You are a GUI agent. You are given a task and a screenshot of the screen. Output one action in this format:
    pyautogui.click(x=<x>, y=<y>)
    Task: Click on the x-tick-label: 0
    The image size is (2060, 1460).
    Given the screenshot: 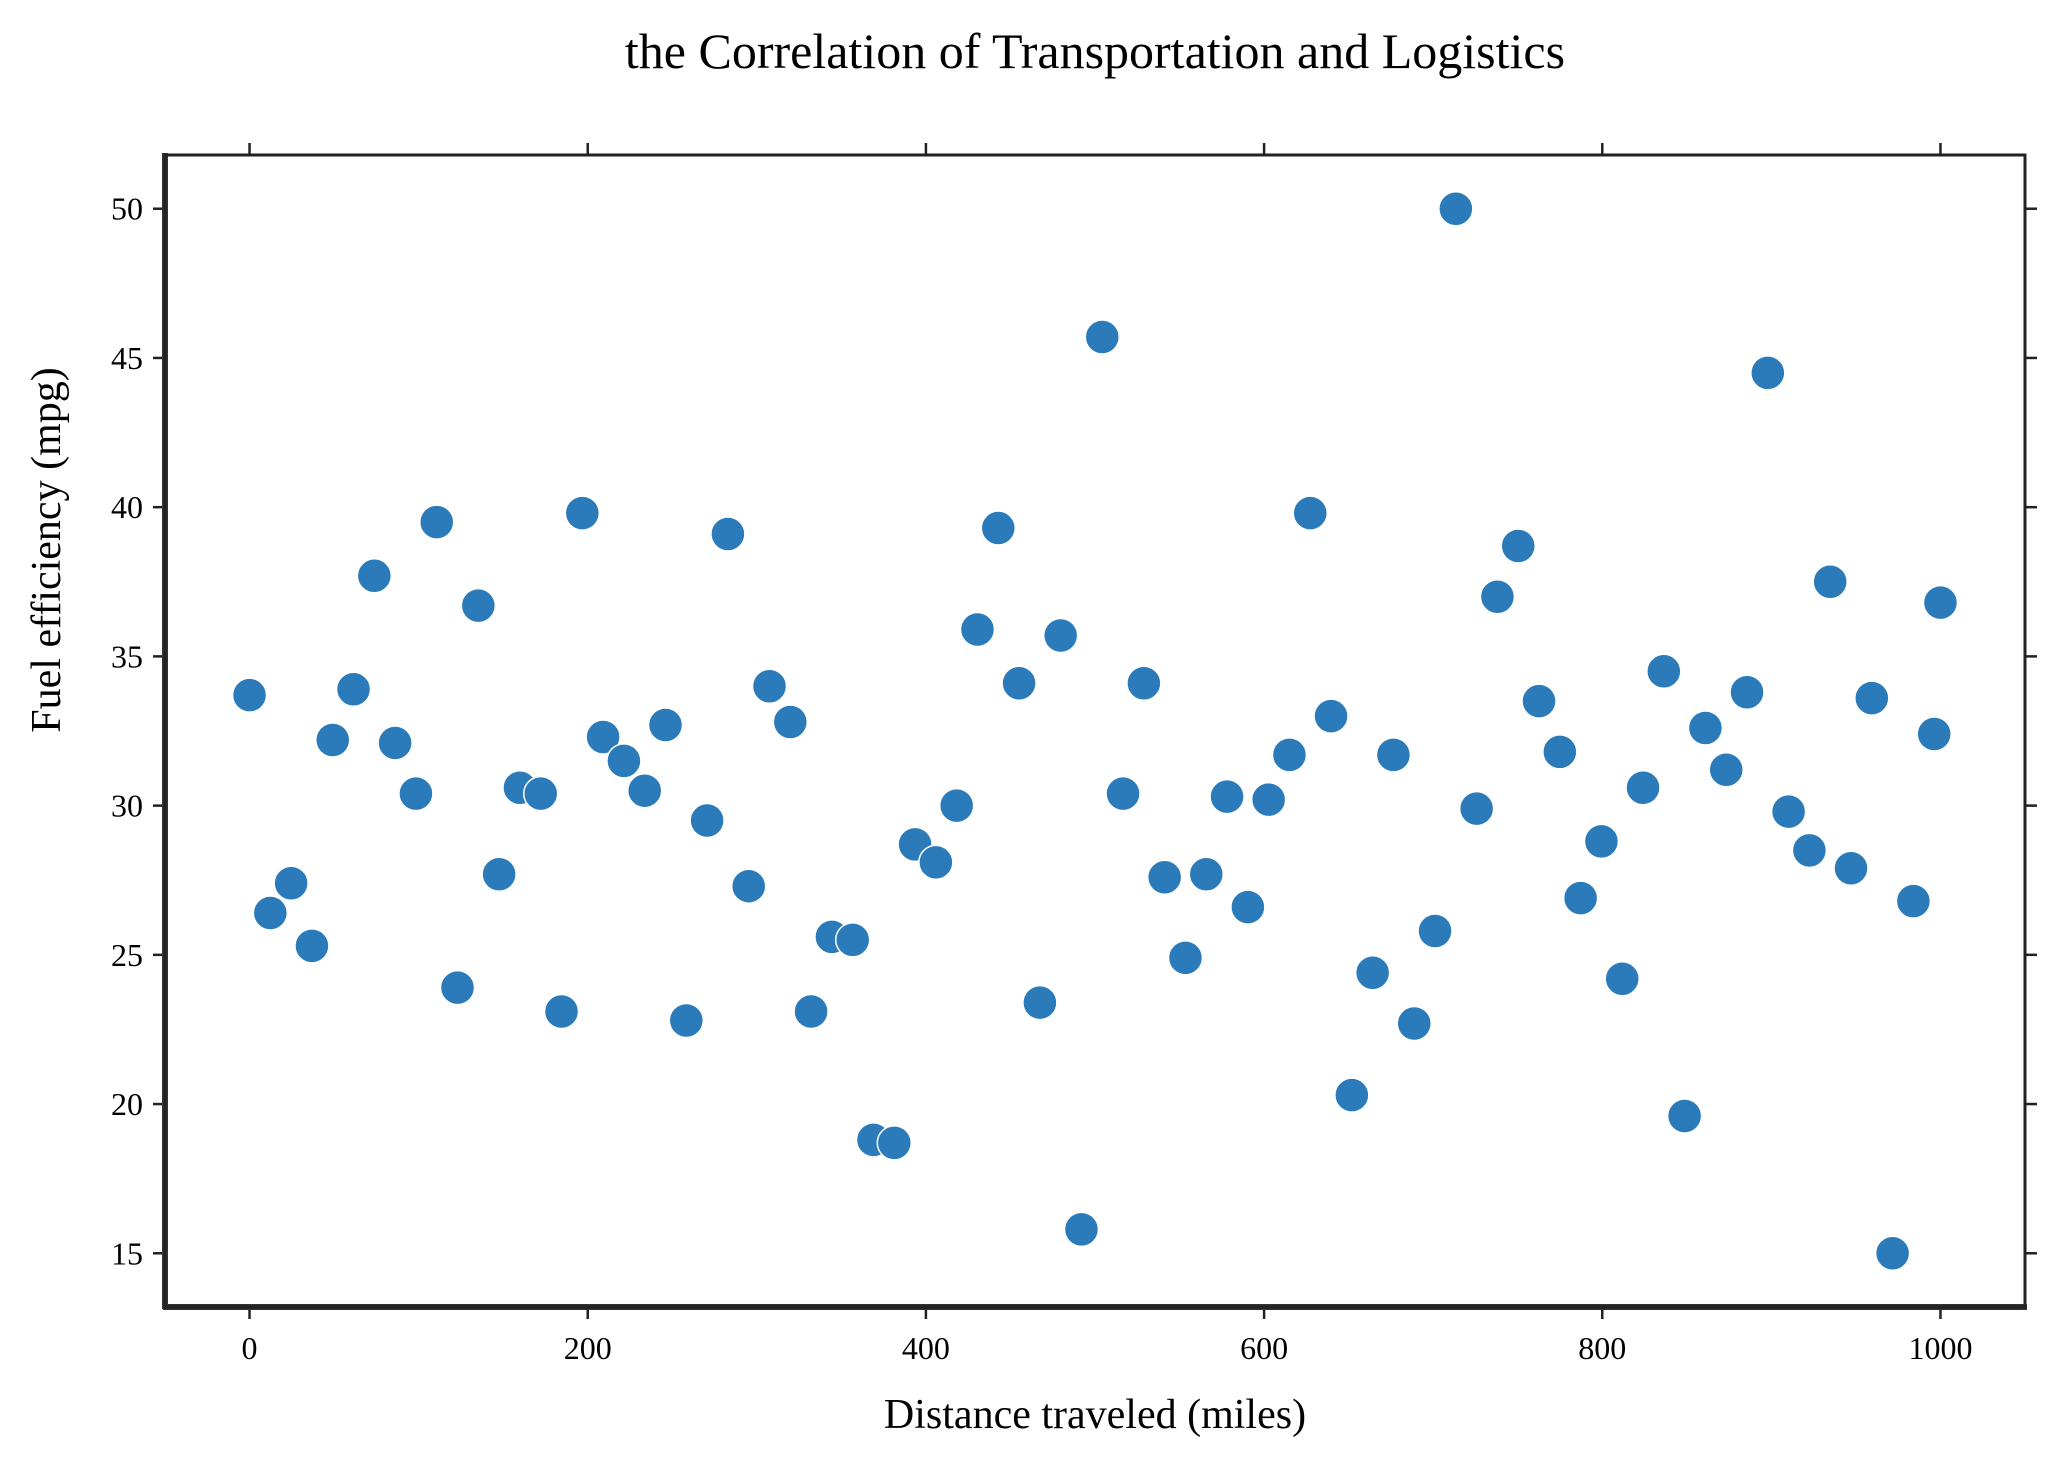 What is the action you would take?
    pyautogui.click(x=250, y=1348)
    